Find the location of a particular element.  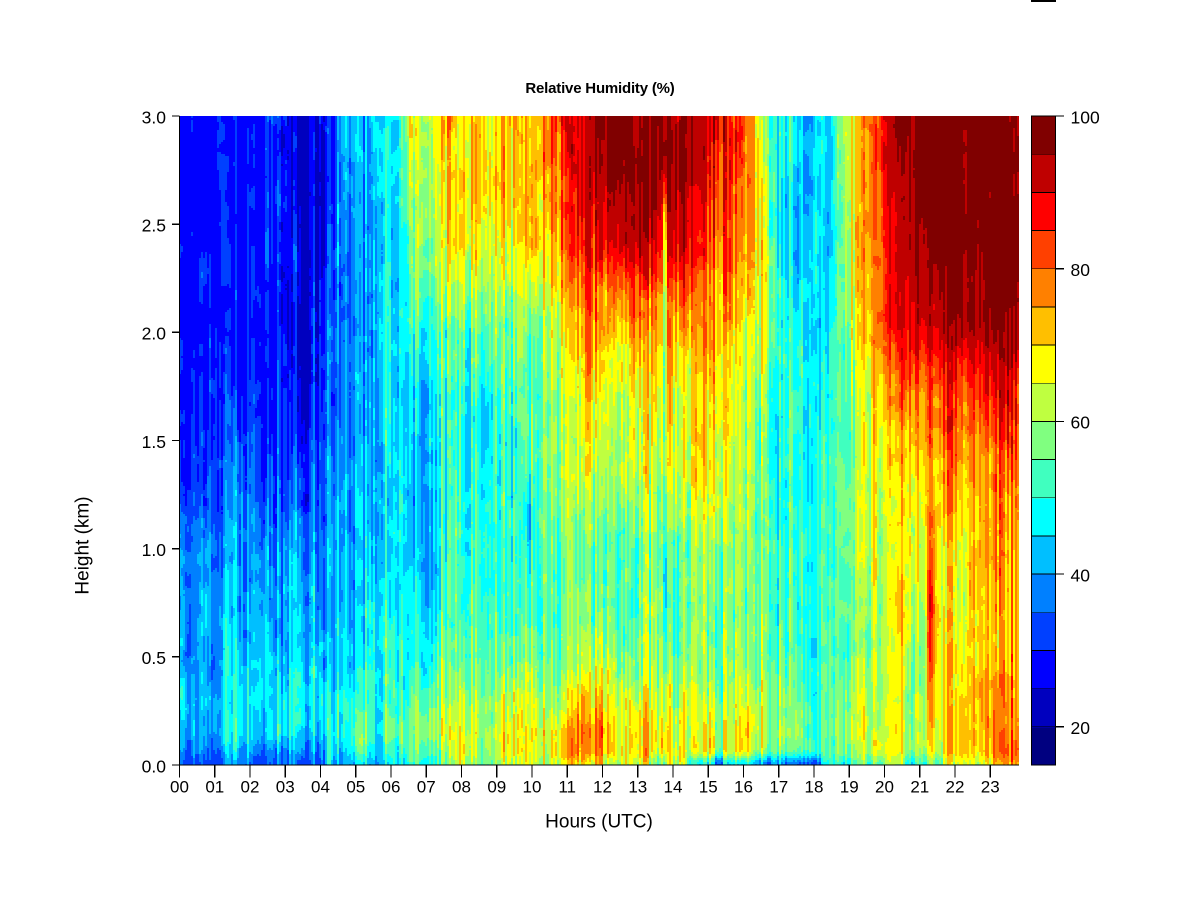

svg-text: 11 is located at coordinates (567, 787).